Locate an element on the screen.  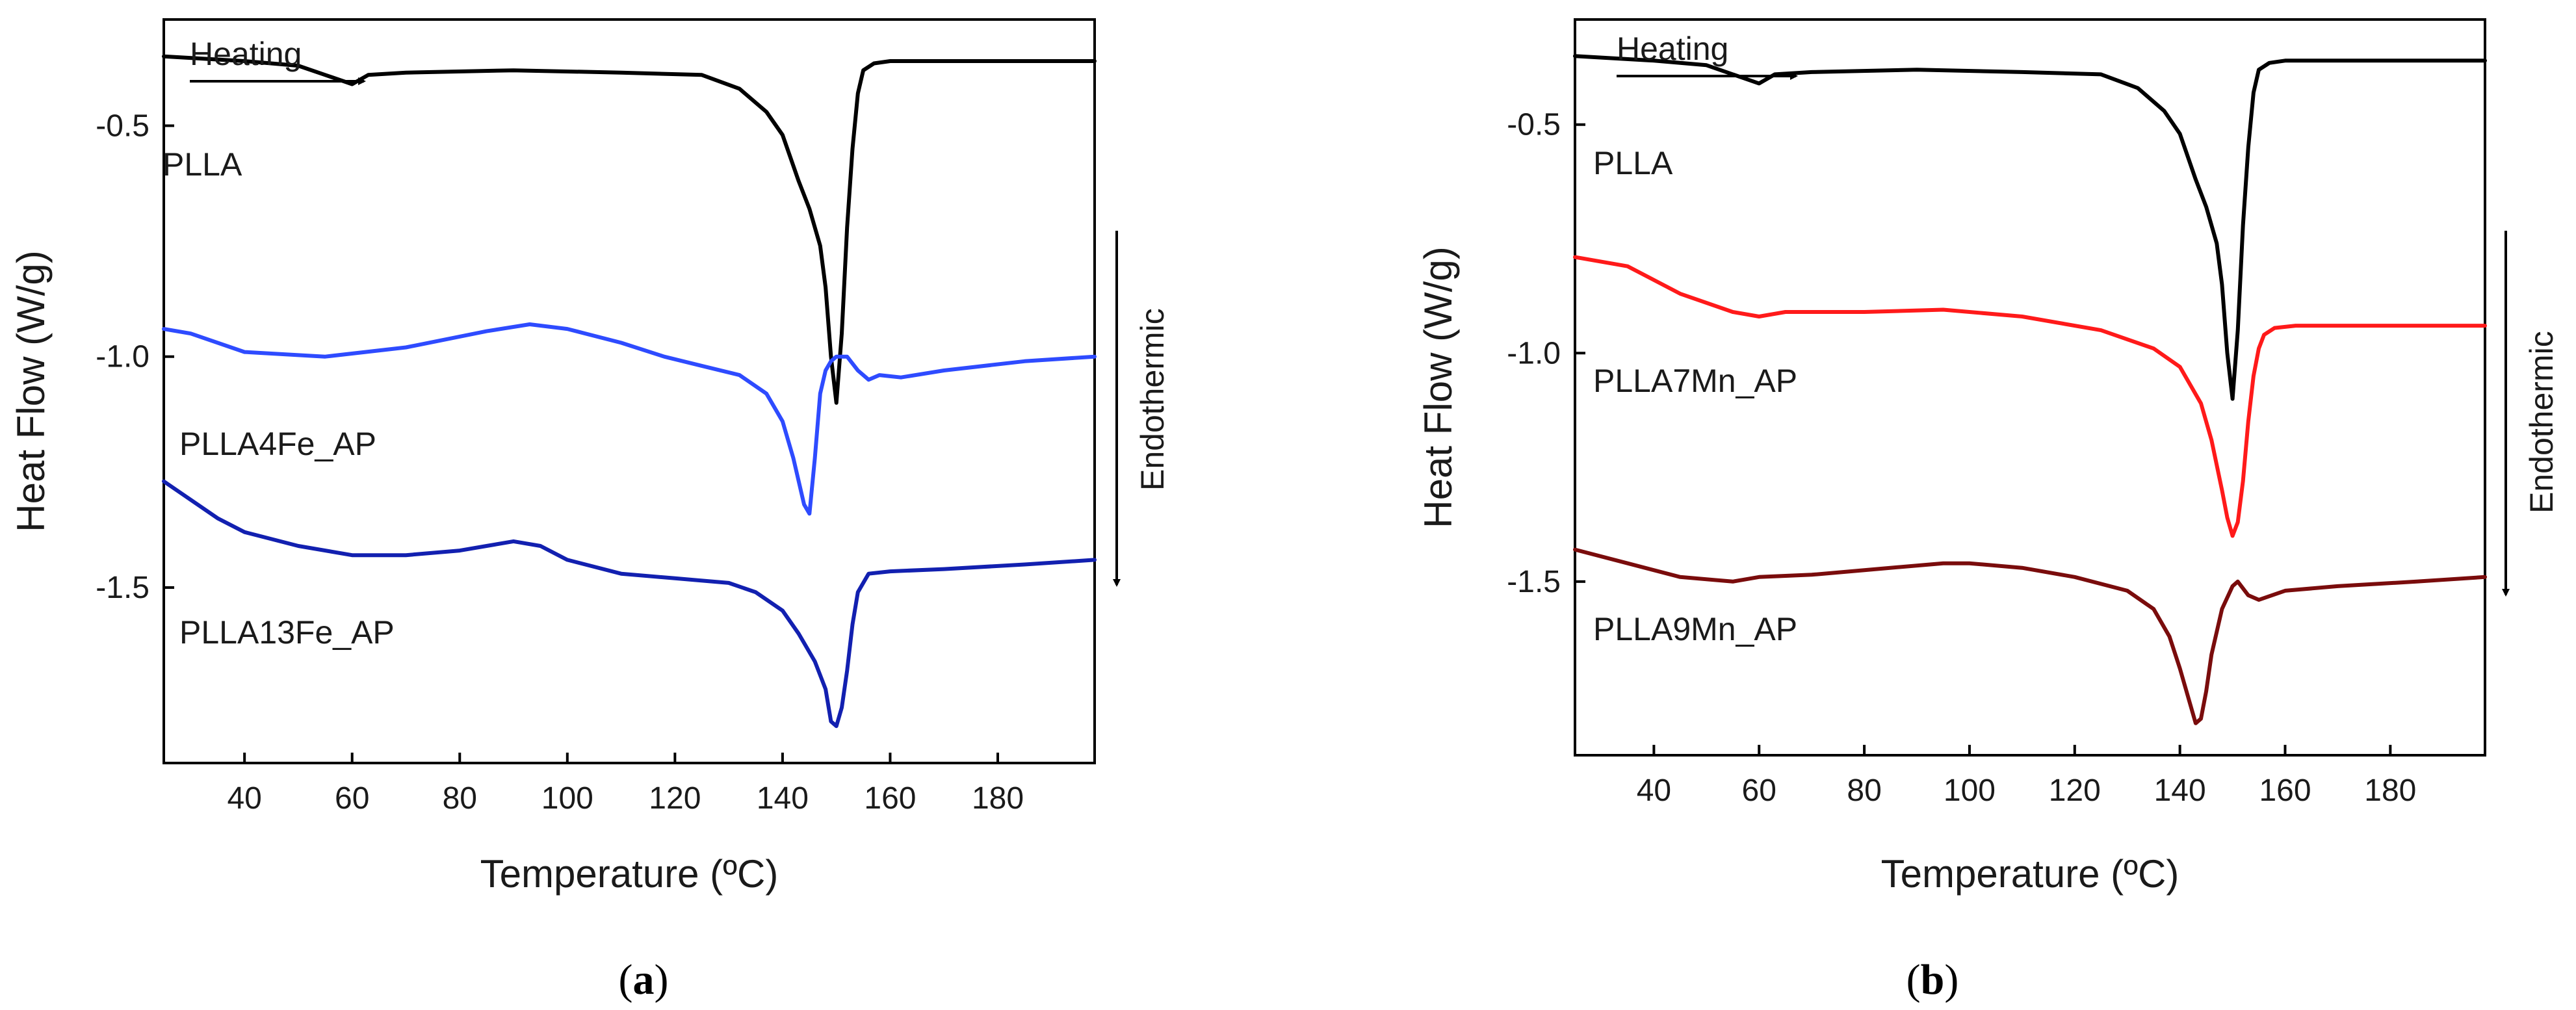
panel-a-letter: a is located at coordinates (643, 980).